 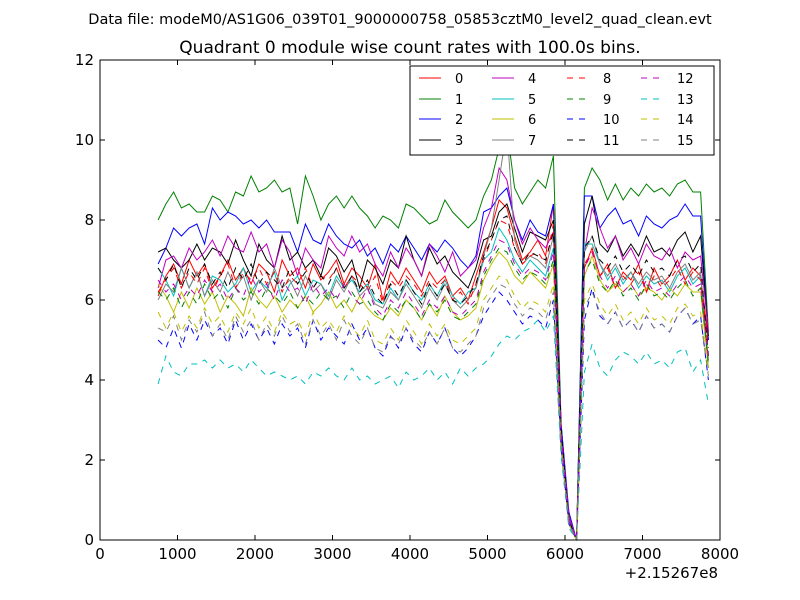 I want to click on legend-label-4: 4, so click(x=532, y=79).